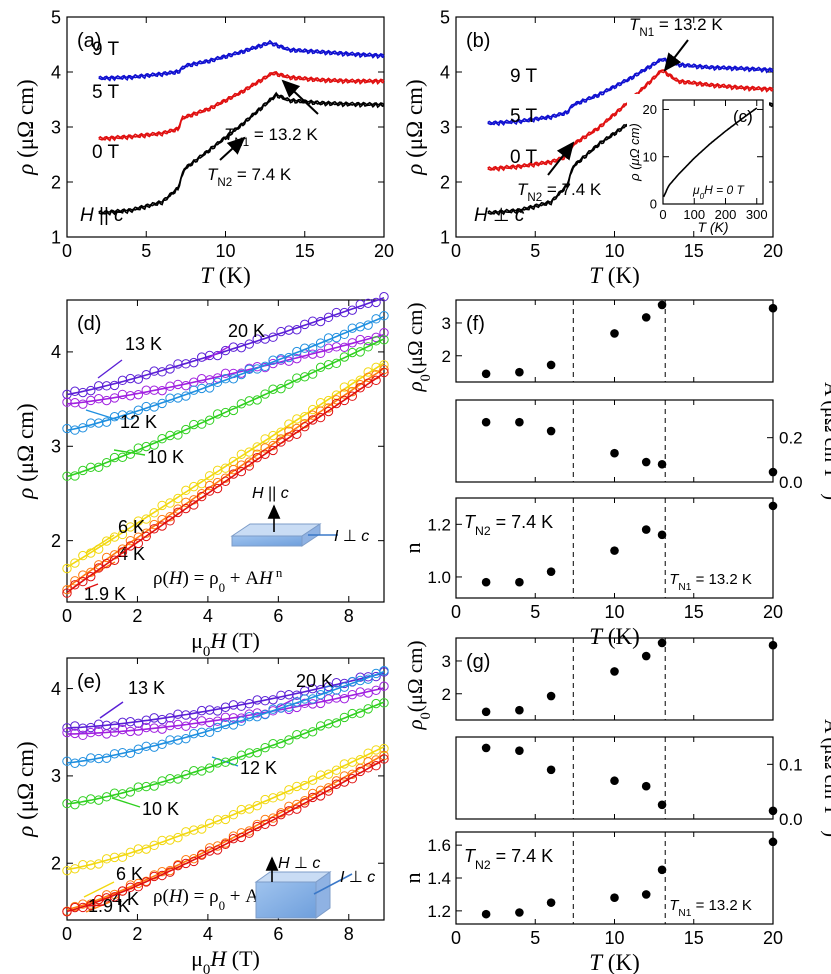 The image size is (831, 974). I want to click on y-label-A: A (μΩ cm T−n), so click(825, 778).